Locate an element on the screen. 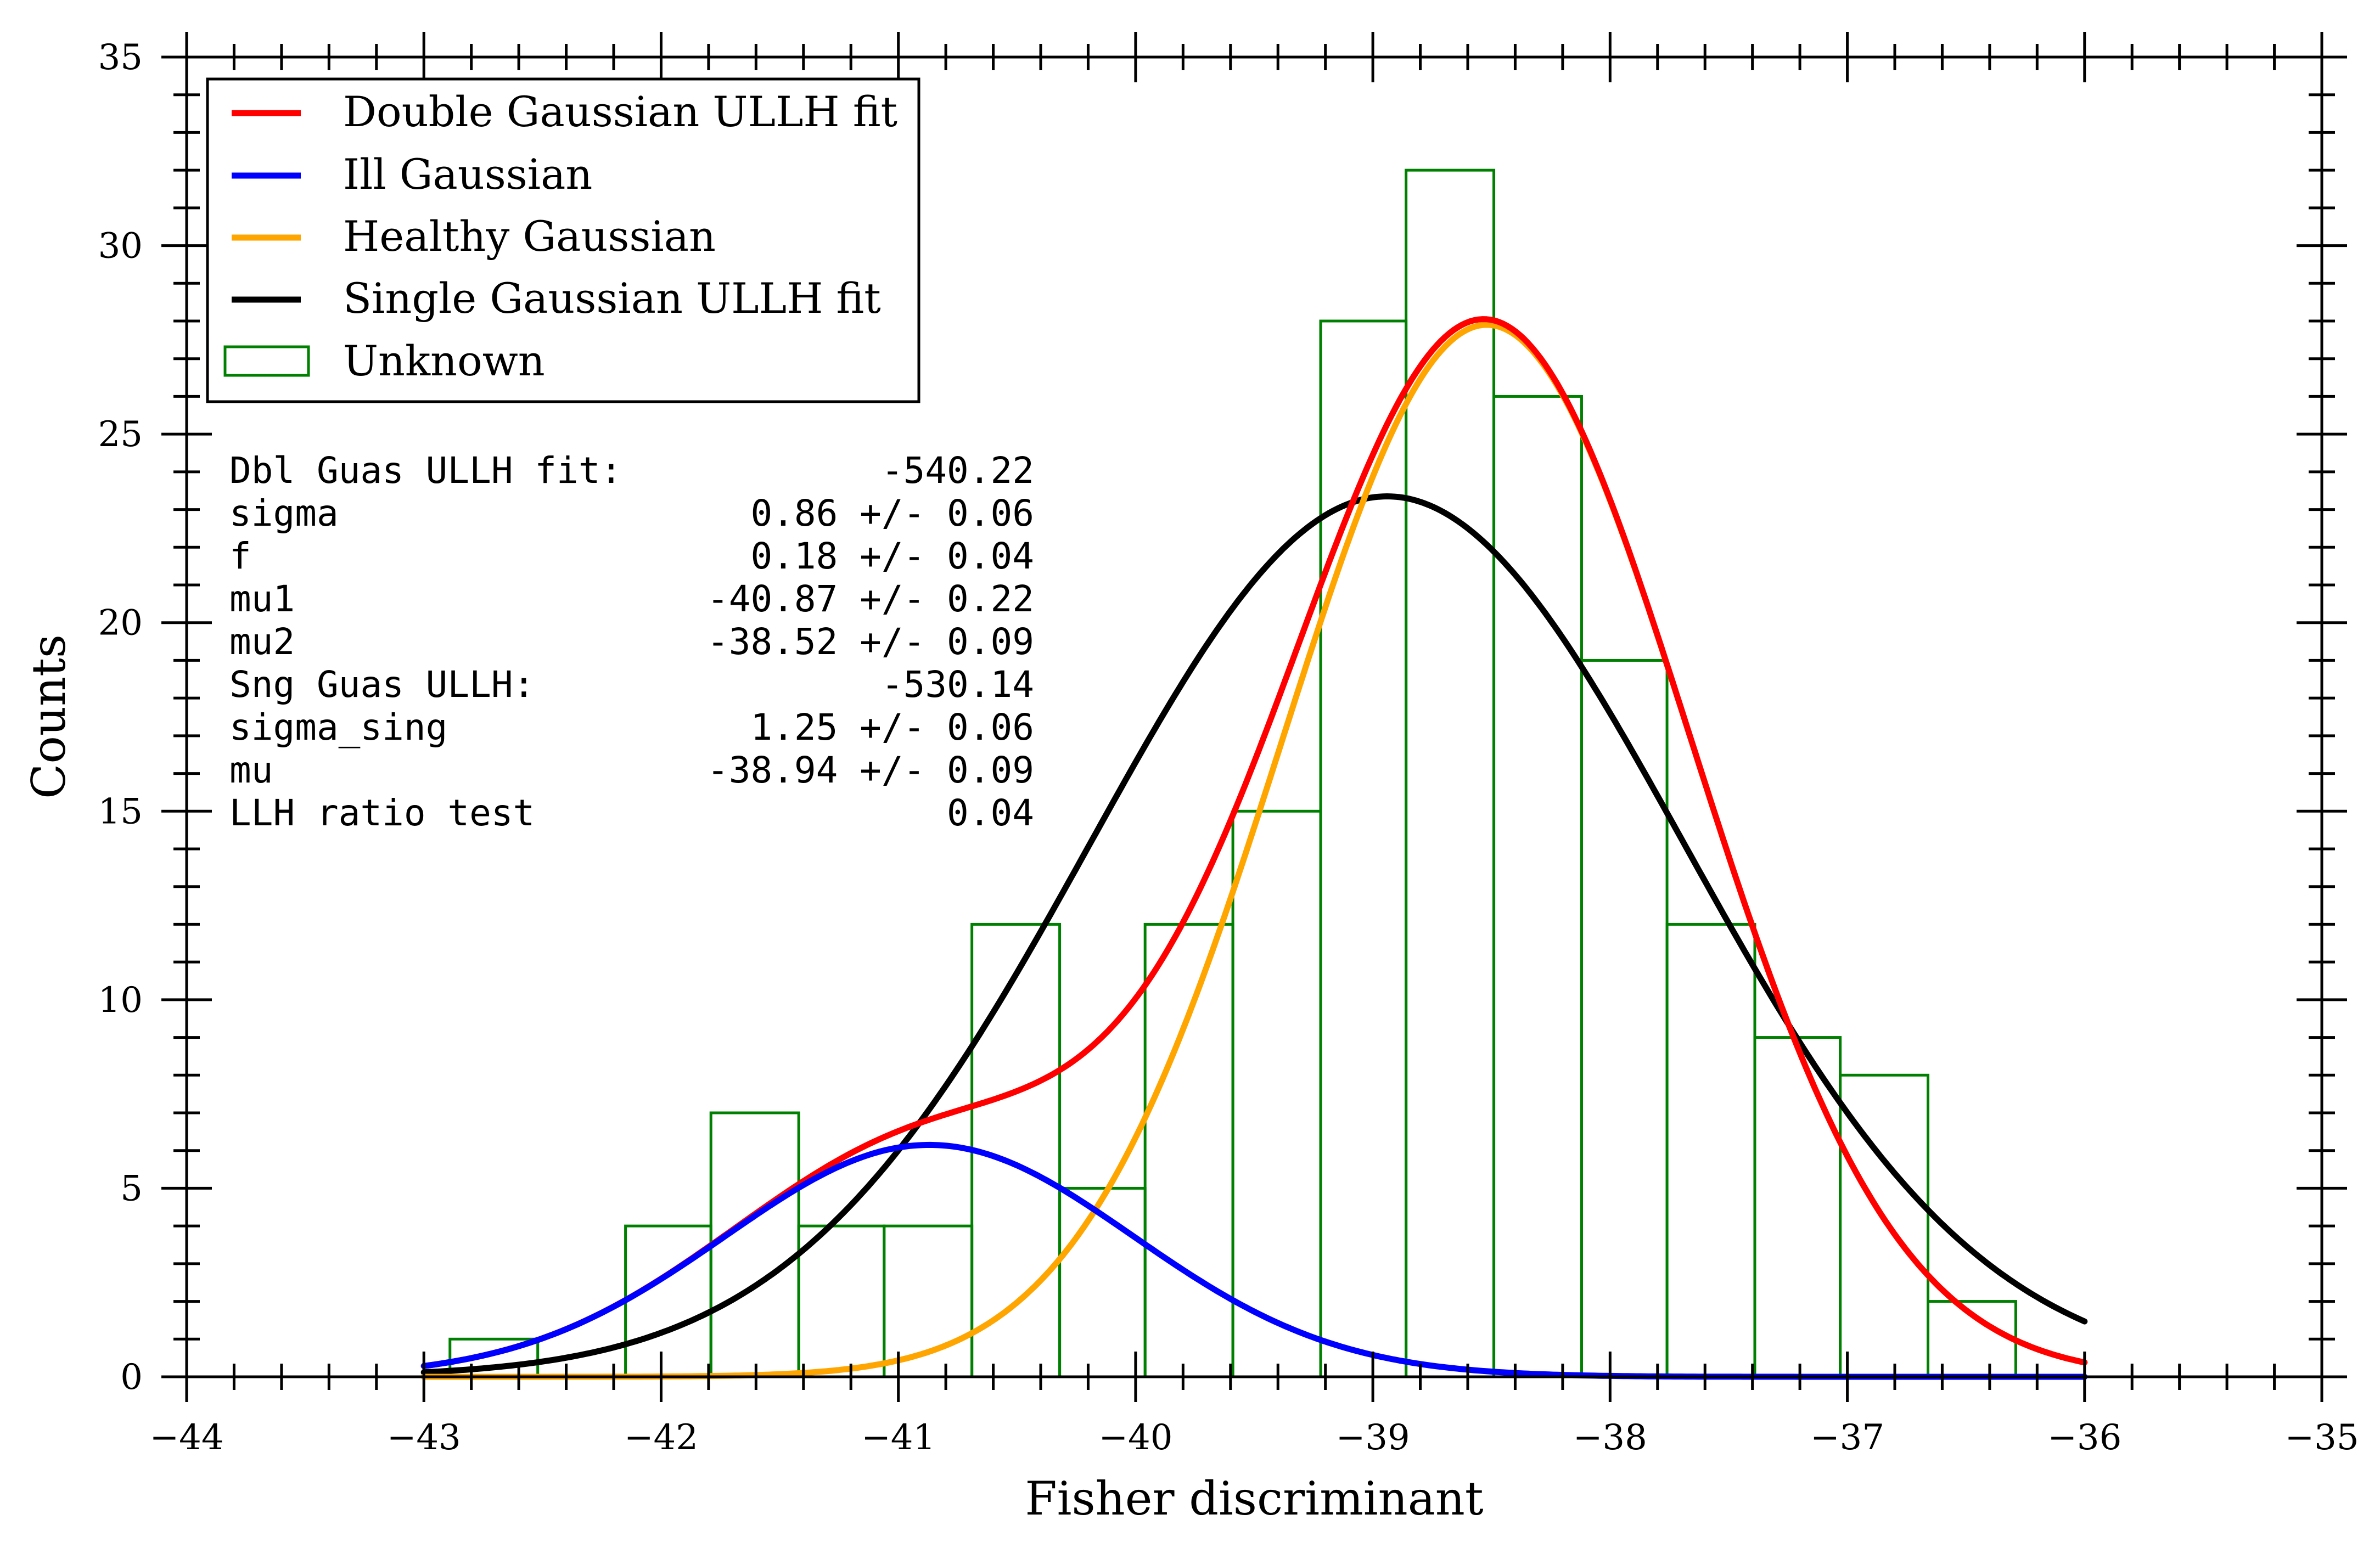 The height and width of the screenshot is (1548, 2380). legend-label-unknown: Unknown is located at coordinates (444, 360).